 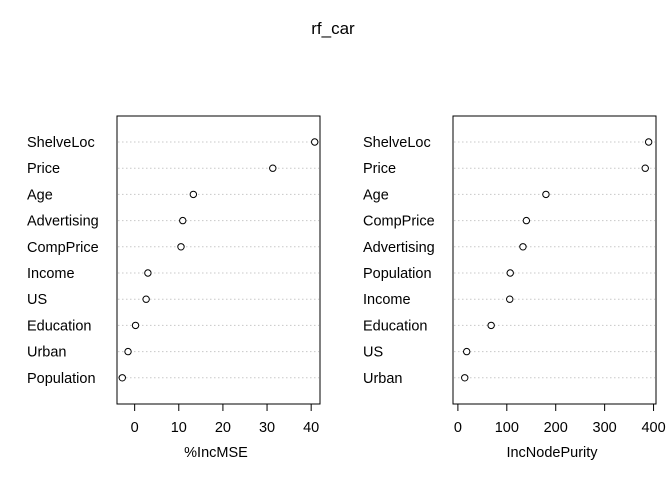 I want to click on points, so click(x=557, y=260).